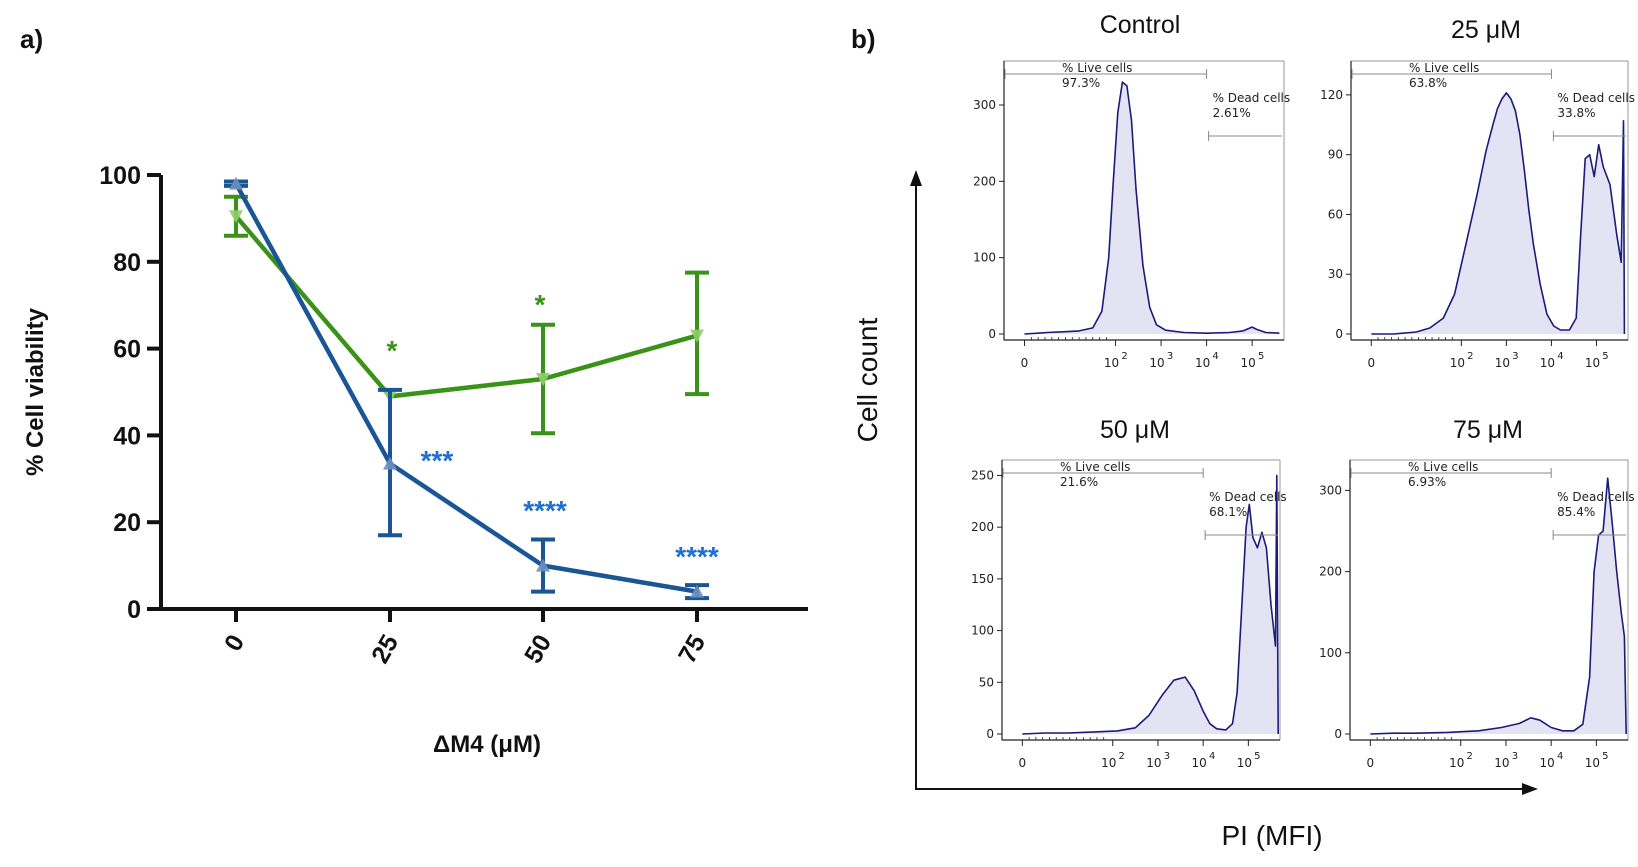  Describe the element at coordinates (1271, 835) in the screenshot. I see `shared-x-title: PI (MFI)` at that location.